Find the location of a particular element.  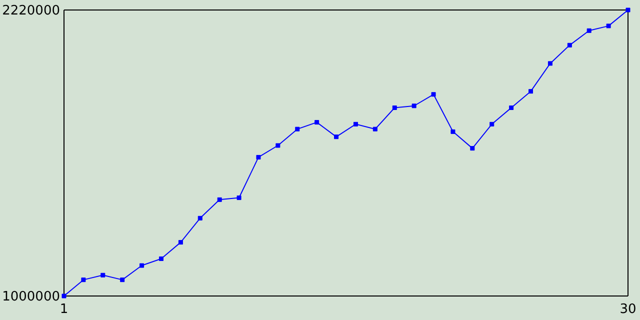

x-tick-label: 30 is located at coordinates (628, 309).